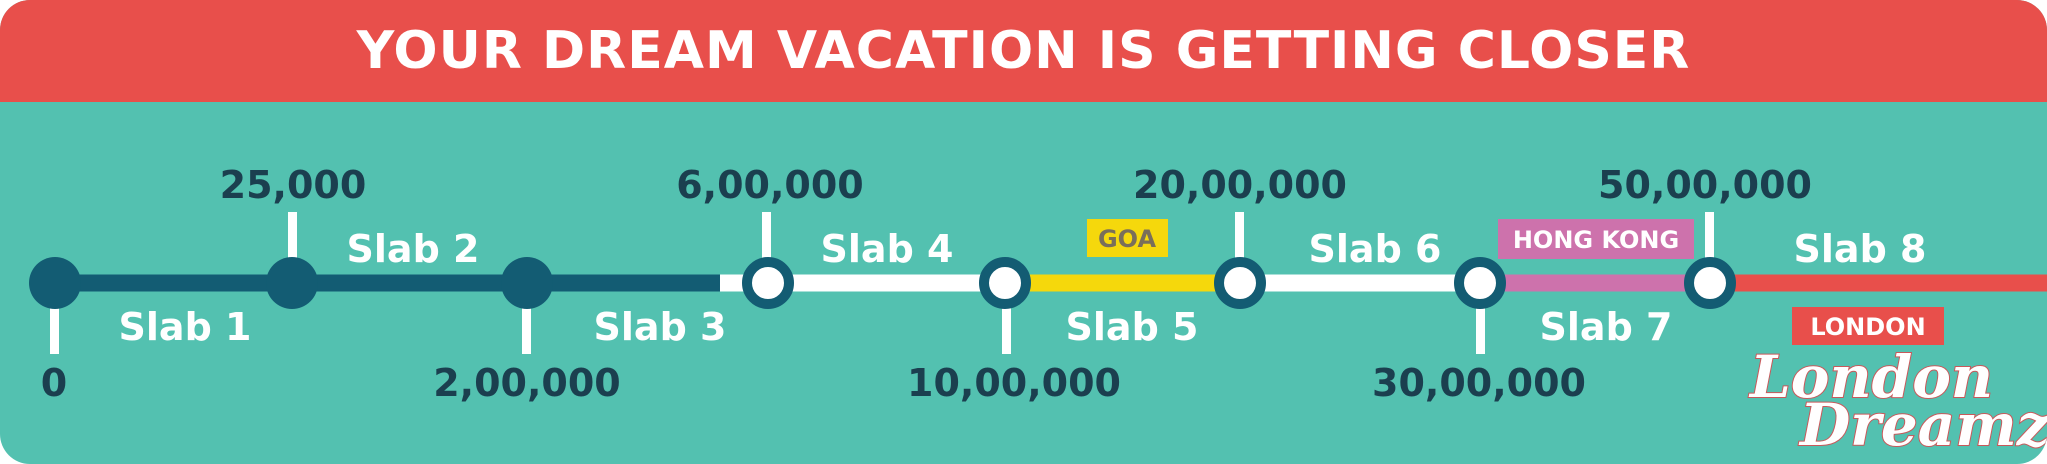 Image resolution: width=2047 pixels, height=464 pixels. I want to click on destination-hongkong-label: HONG KONG, so click(1596, 240).